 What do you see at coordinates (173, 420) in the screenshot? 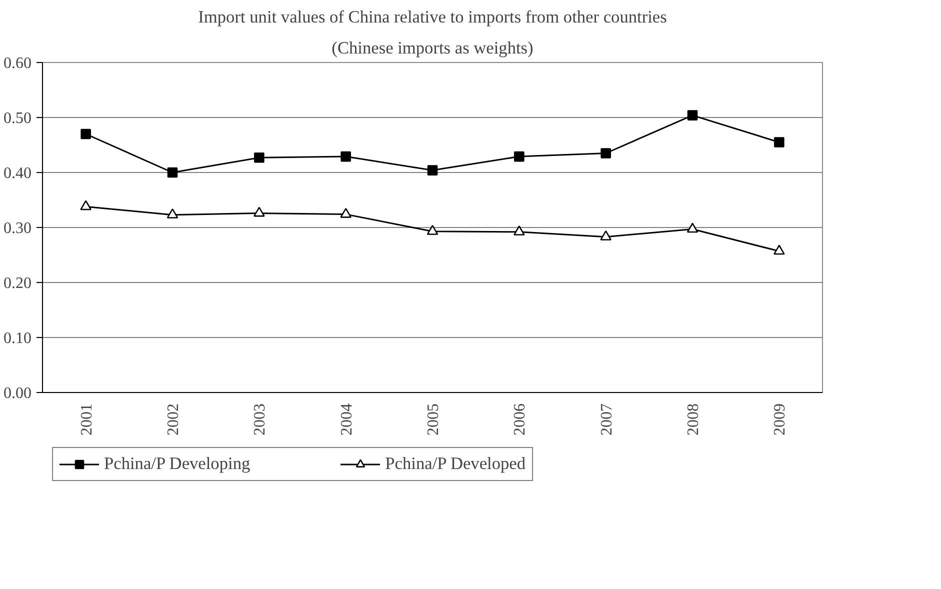
I see `x-tick-label: 2002` at bounding box center [173, 420].